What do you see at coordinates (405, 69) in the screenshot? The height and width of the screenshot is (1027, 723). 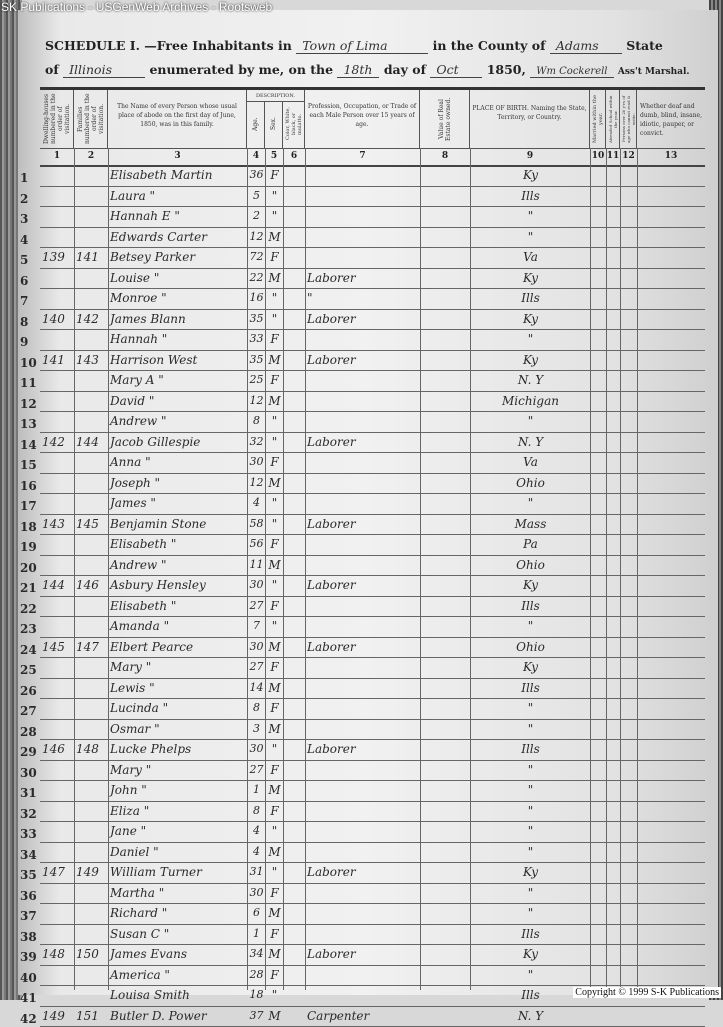 I see `day-of-label: day of` at bounding box center [405, 69].